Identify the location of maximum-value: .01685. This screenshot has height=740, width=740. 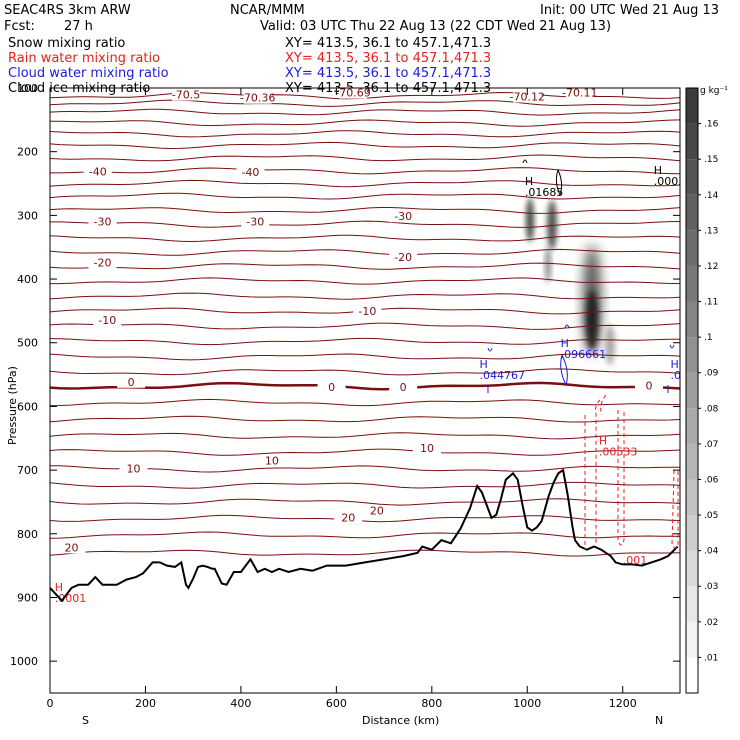
(544, 192).